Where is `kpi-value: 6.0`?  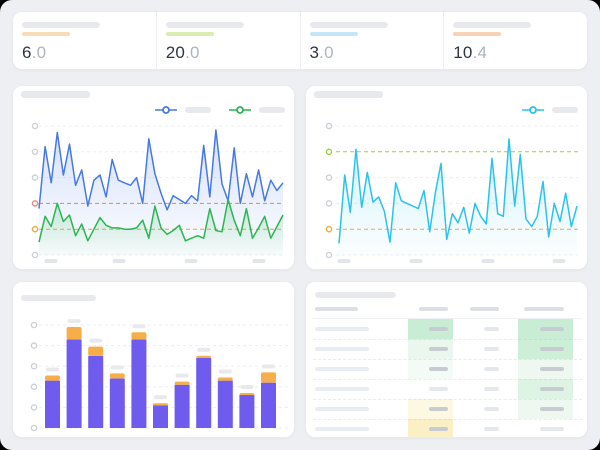
kpi-value: 6.0 is located at coordinates (34, 52).